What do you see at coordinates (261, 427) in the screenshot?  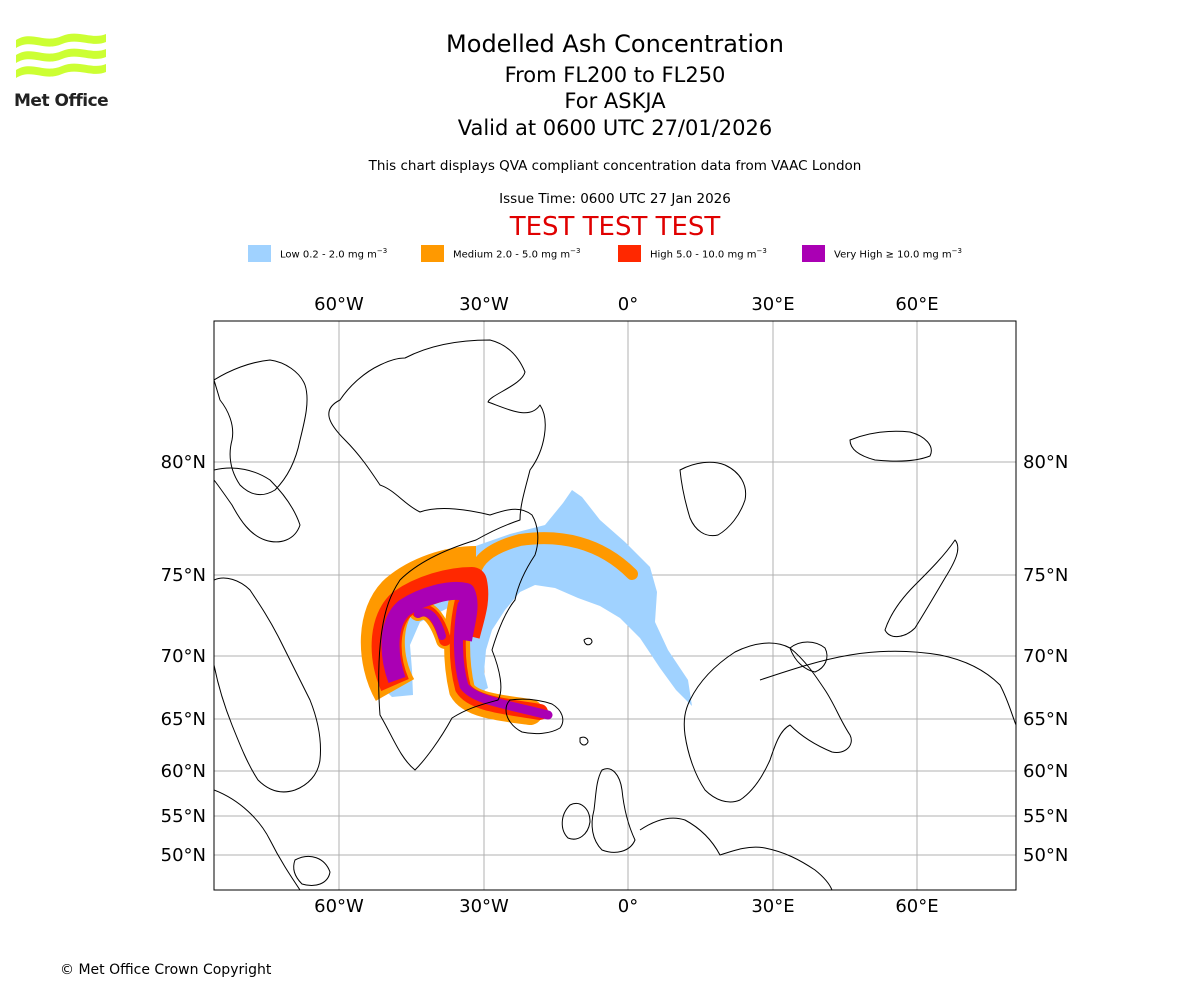 I see `ellesmere-coast` at bounding box center [261, 427].